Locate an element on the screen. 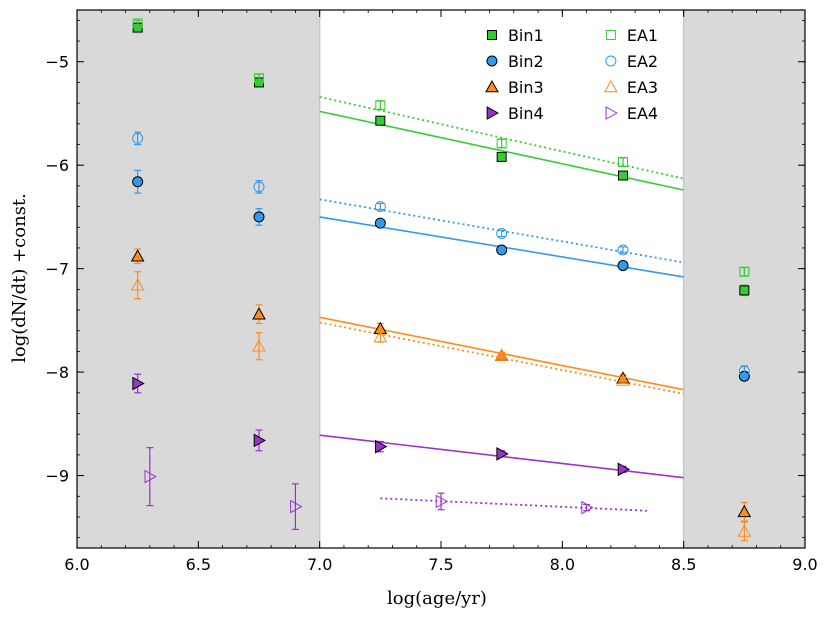 The height and width of the screenshot is (617, 830). x-tick-label: 8.5 is located at coordinates (683, 564).